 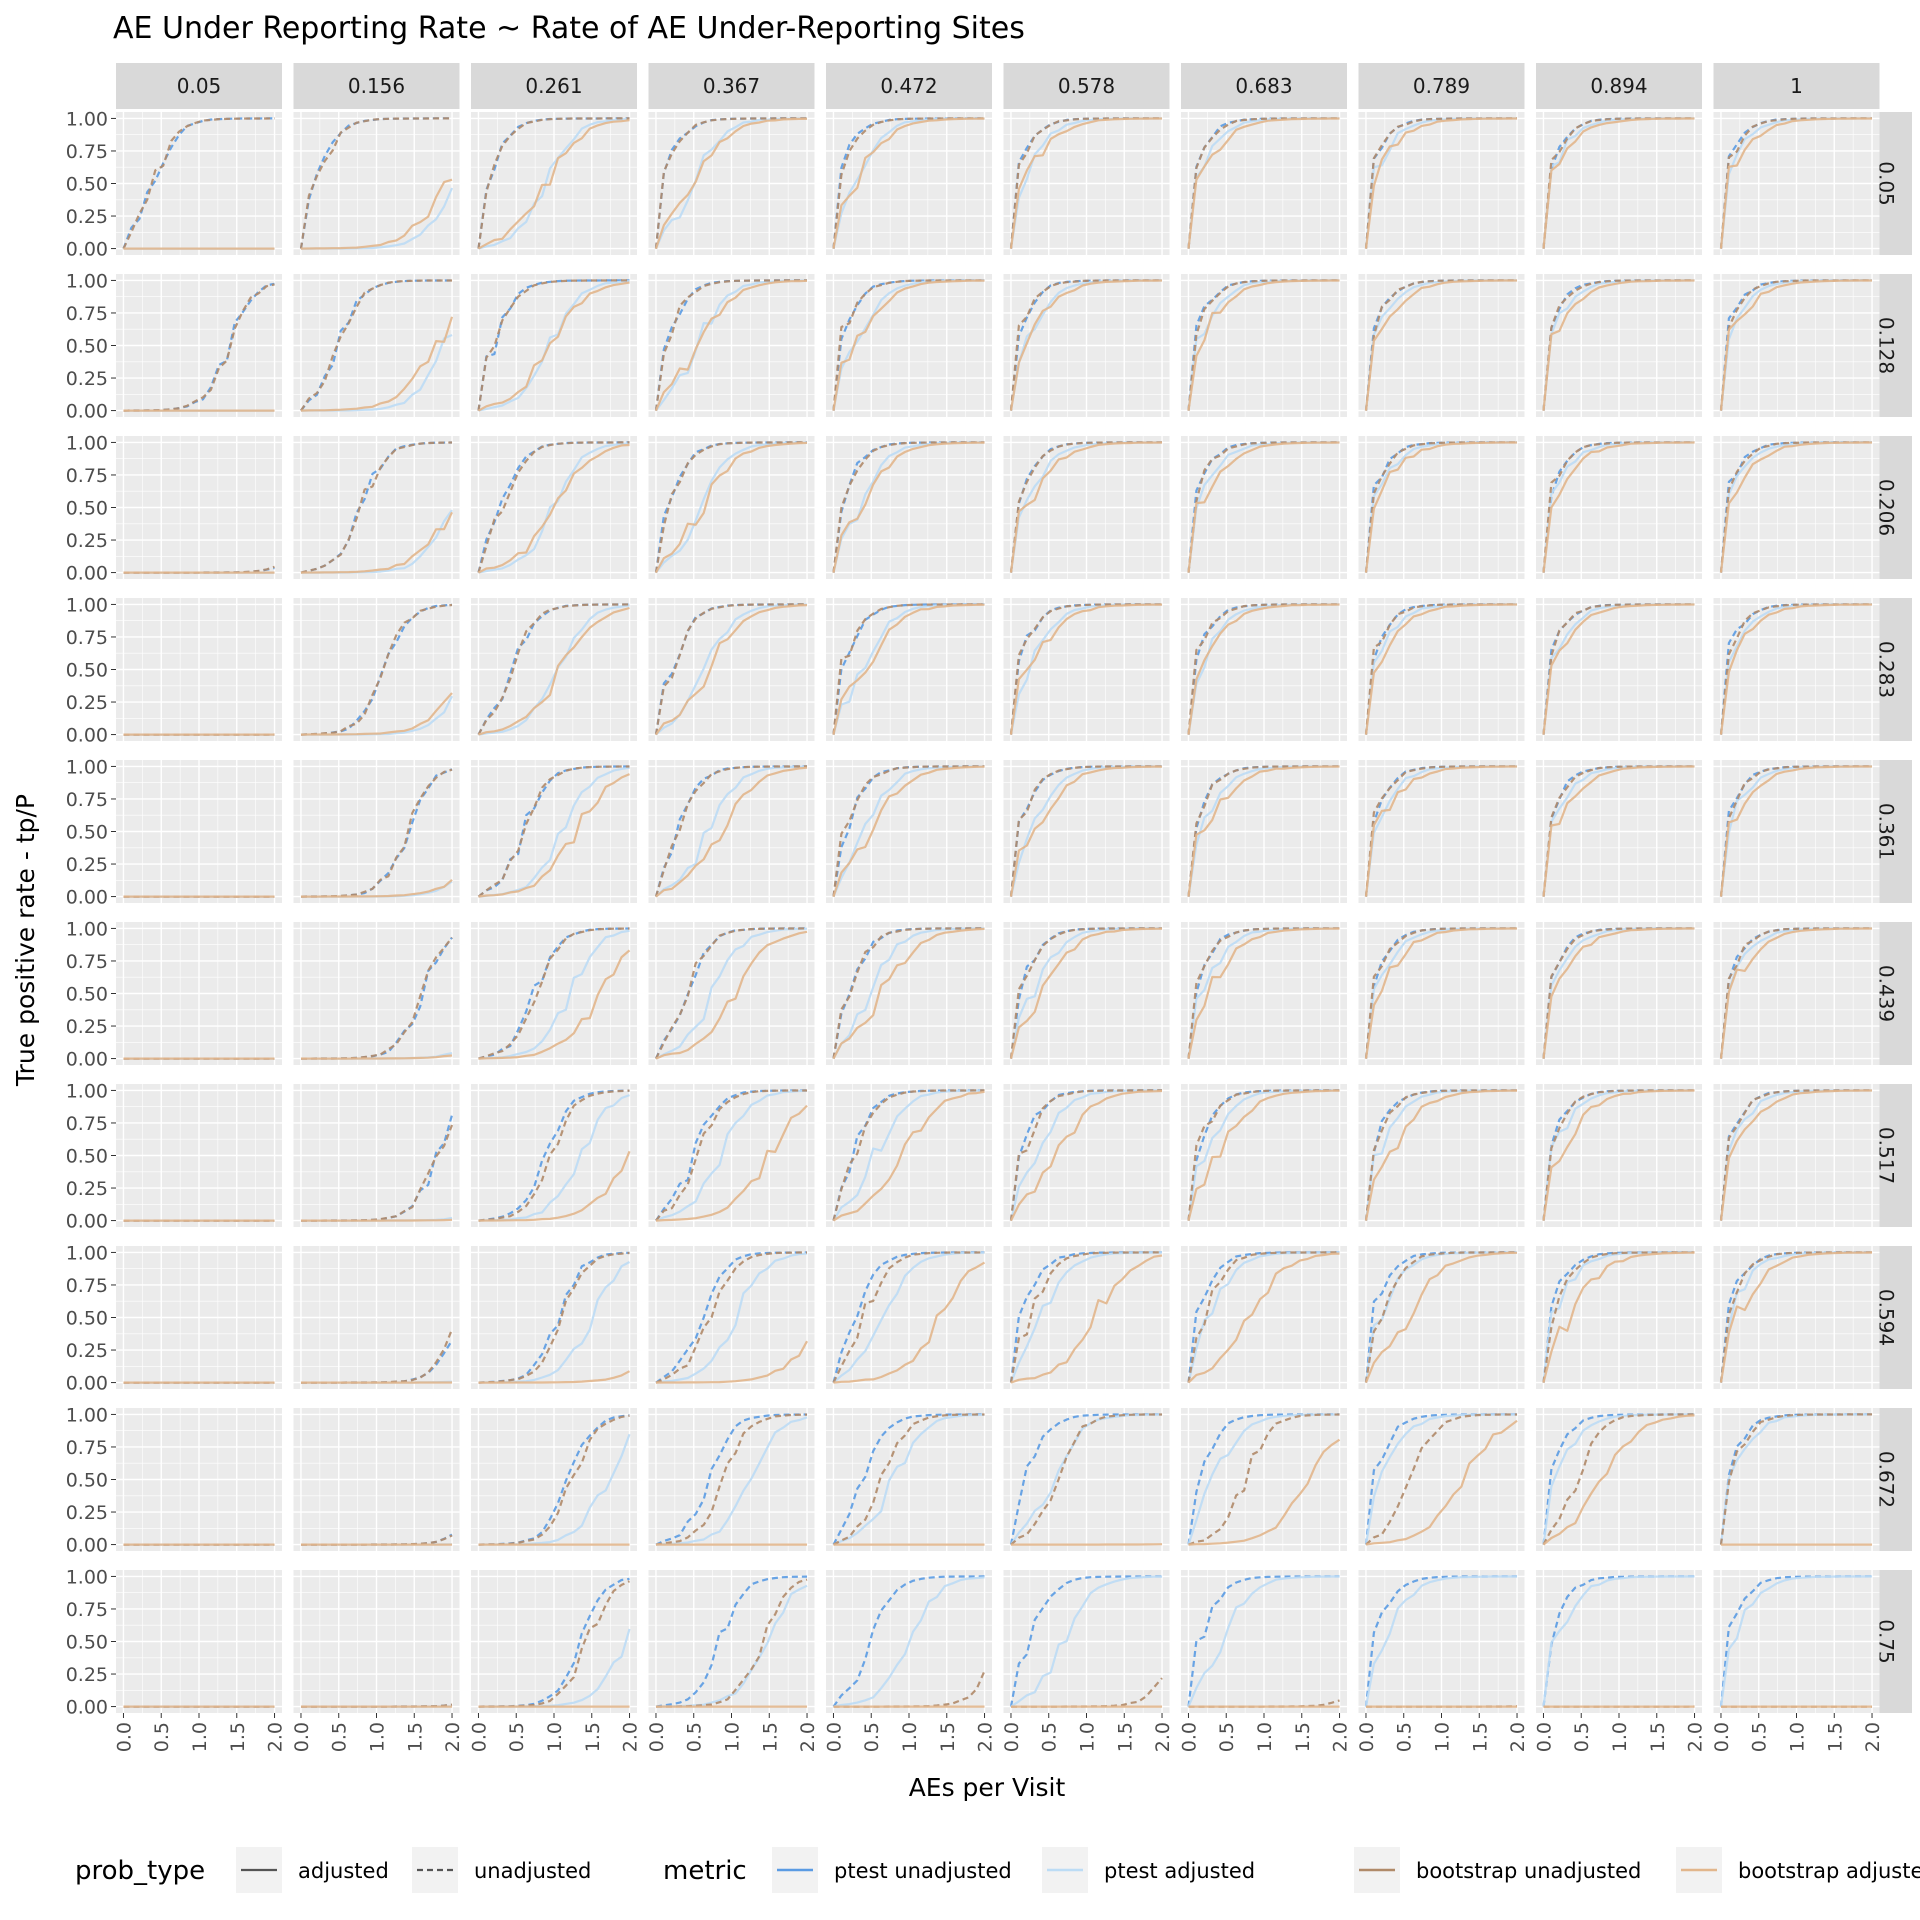 I want to click on column-strip-label: 0.261, so click(x=553, y=86).